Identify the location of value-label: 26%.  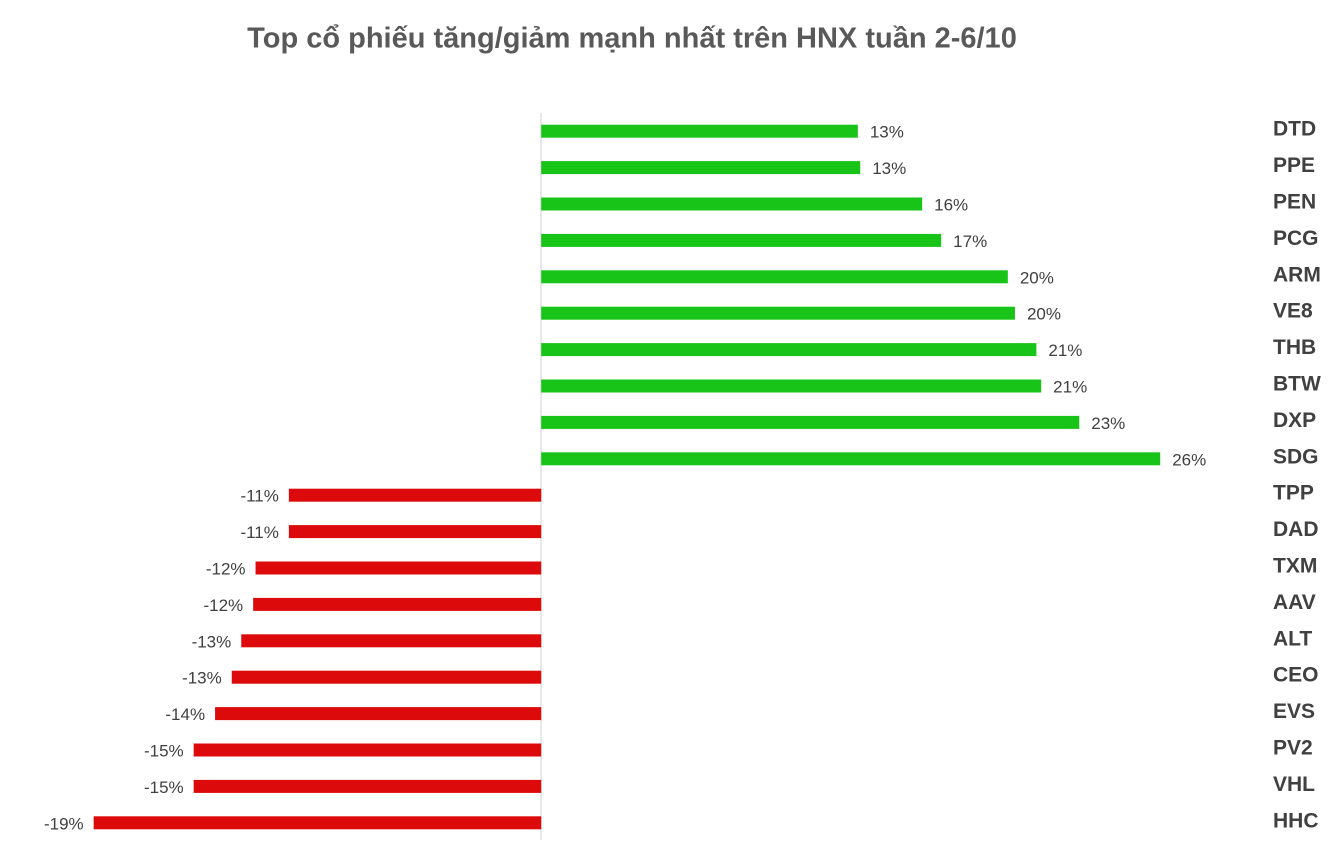
(1189, 459).